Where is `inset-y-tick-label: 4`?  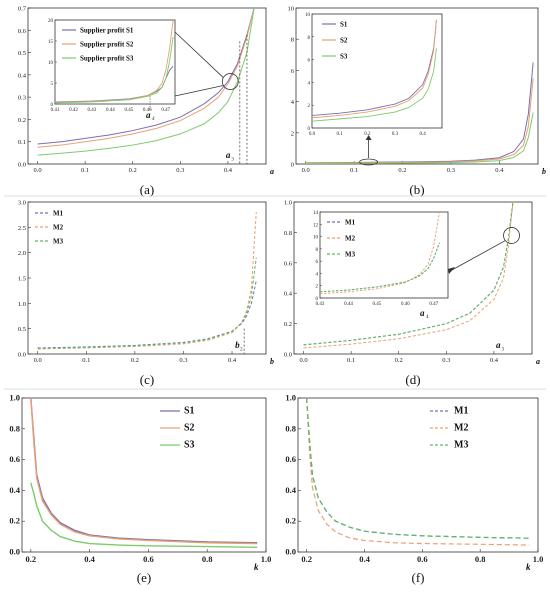
inset-y-tick-label: 4 is located at coordinates (317, 274).